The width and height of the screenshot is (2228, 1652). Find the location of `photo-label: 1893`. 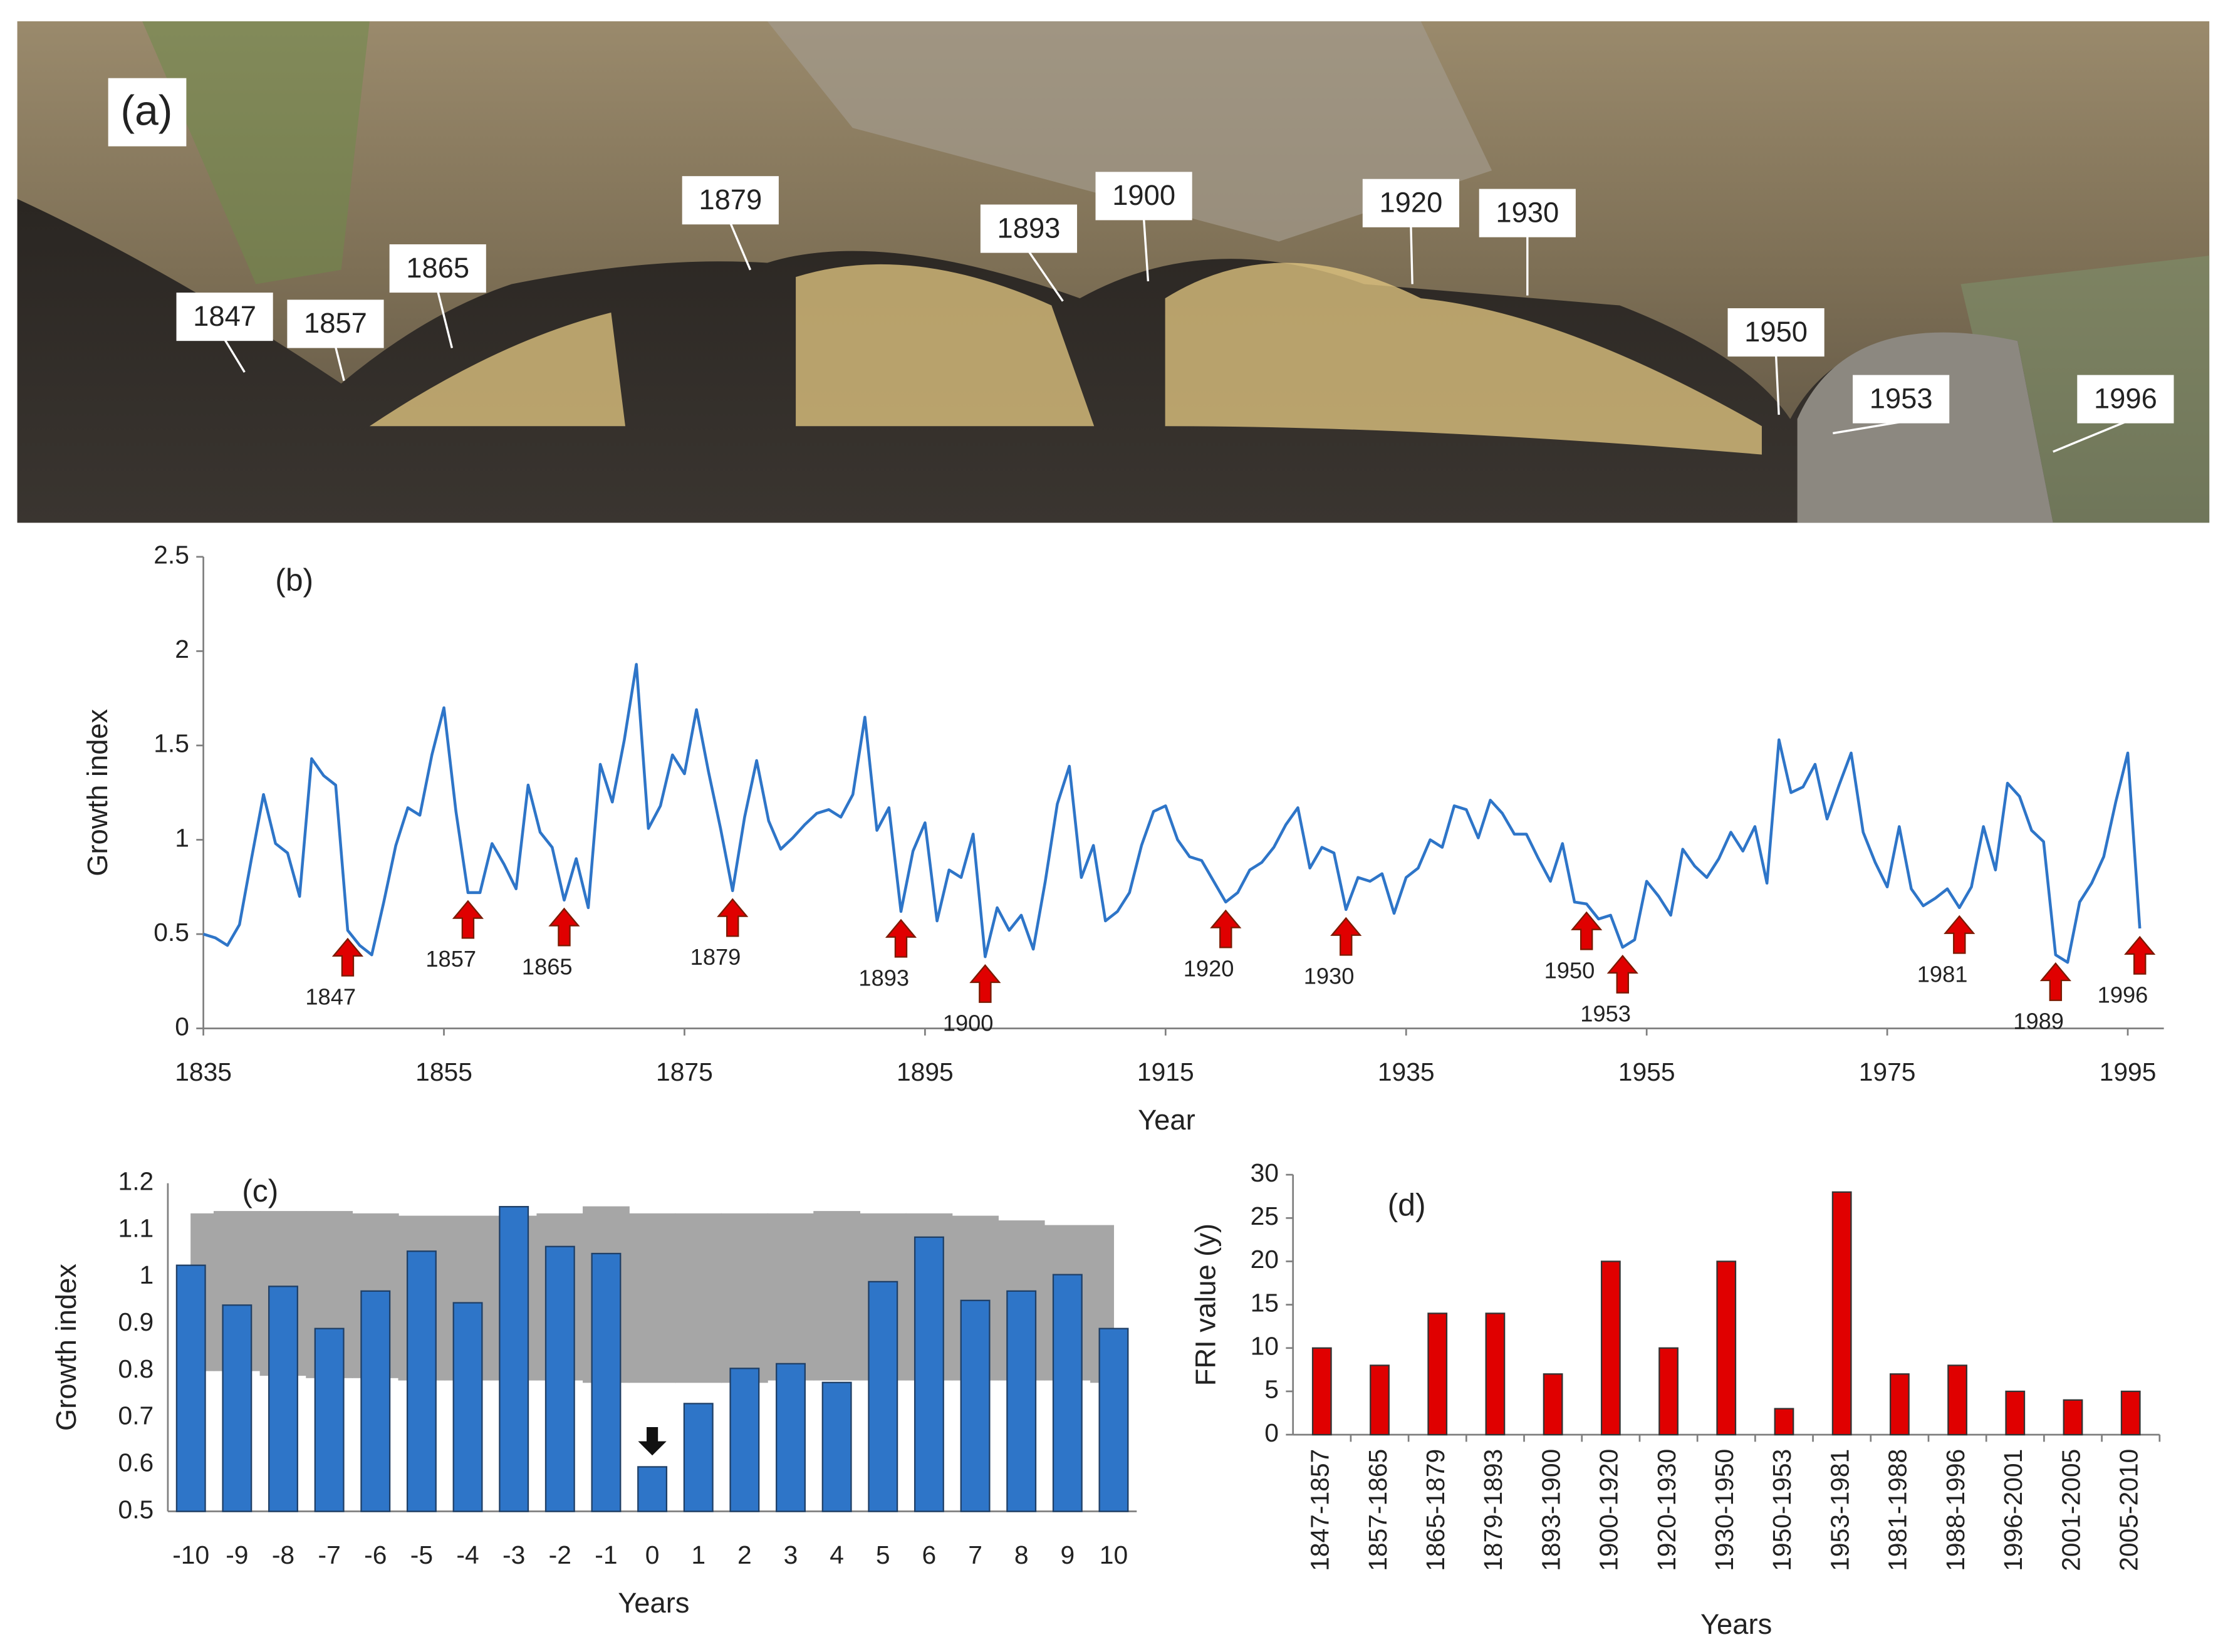

photo-label: 1893 is located at coordinates (1029, 228).